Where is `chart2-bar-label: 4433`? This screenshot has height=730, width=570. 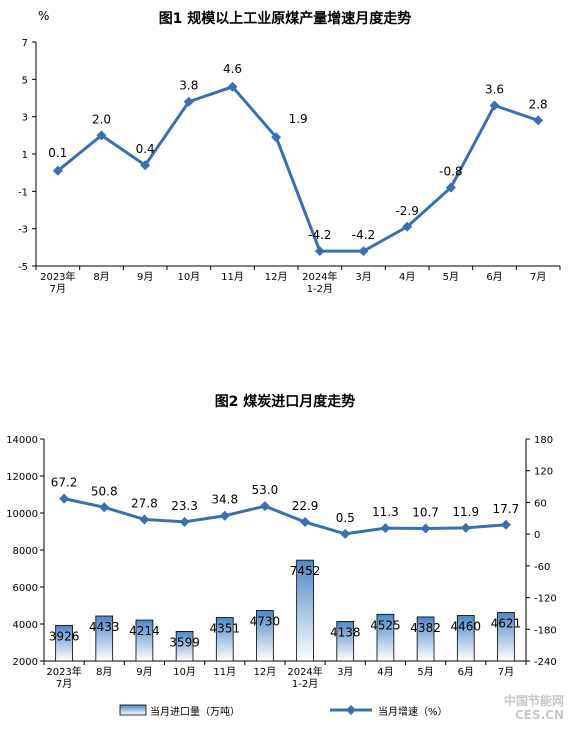
chart2-bar-label: 4433 is located at coordinates (104, 627).